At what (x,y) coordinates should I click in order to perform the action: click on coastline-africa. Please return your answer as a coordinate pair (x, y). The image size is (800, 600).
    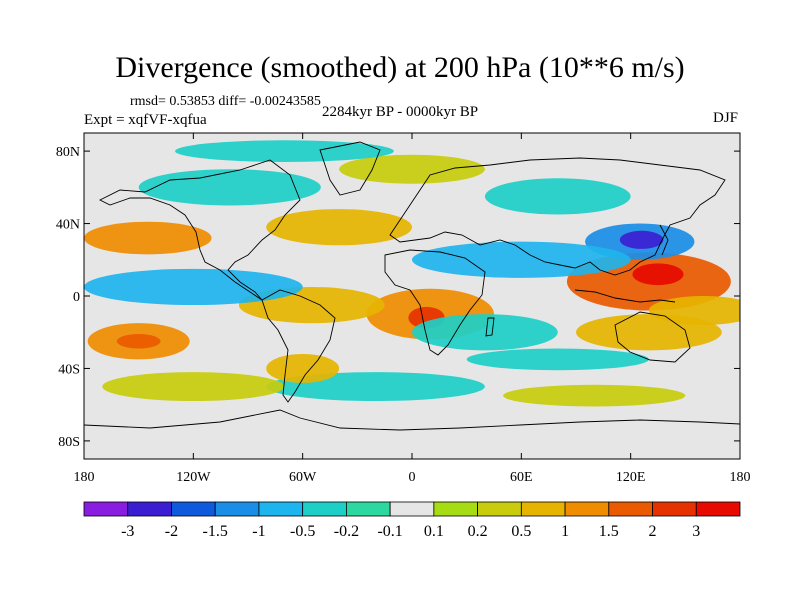
    Looking at the image, I should click on (435, 302).